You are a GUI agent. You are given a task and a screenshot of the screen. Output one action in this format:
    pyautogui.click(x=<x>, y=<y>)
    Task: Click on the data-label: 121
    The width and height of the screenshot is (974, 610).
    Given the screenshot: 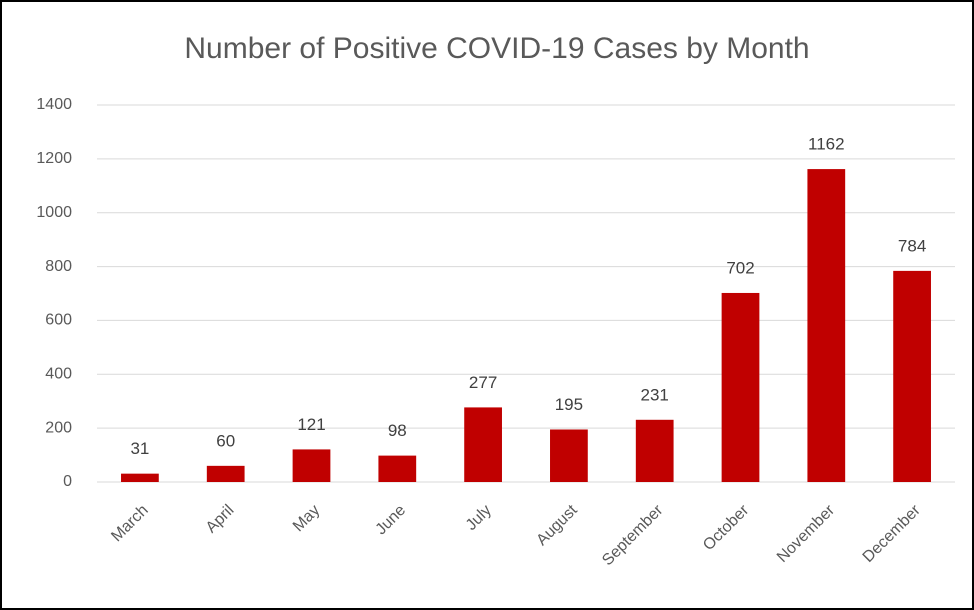 What is the action you would take?
    pyautogui.click(x=311, y=424)
    